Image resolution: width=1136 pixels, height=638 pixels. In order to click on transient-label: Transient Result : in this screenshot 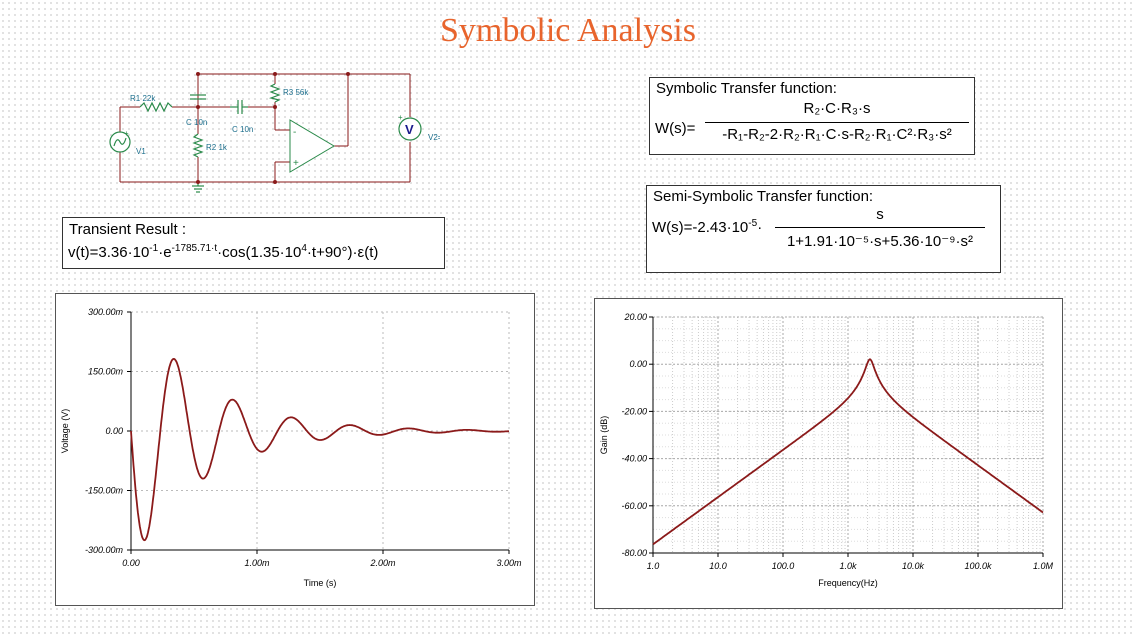, I will do `click(127, 229)`.